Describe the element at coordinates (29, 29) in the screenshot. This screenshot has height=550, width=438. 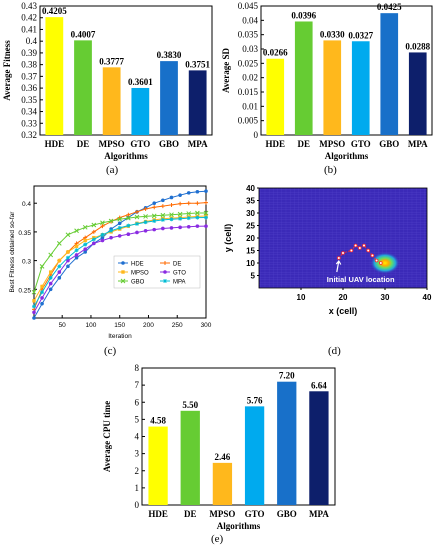
I see `y-tick-label: 0.41` at that location.